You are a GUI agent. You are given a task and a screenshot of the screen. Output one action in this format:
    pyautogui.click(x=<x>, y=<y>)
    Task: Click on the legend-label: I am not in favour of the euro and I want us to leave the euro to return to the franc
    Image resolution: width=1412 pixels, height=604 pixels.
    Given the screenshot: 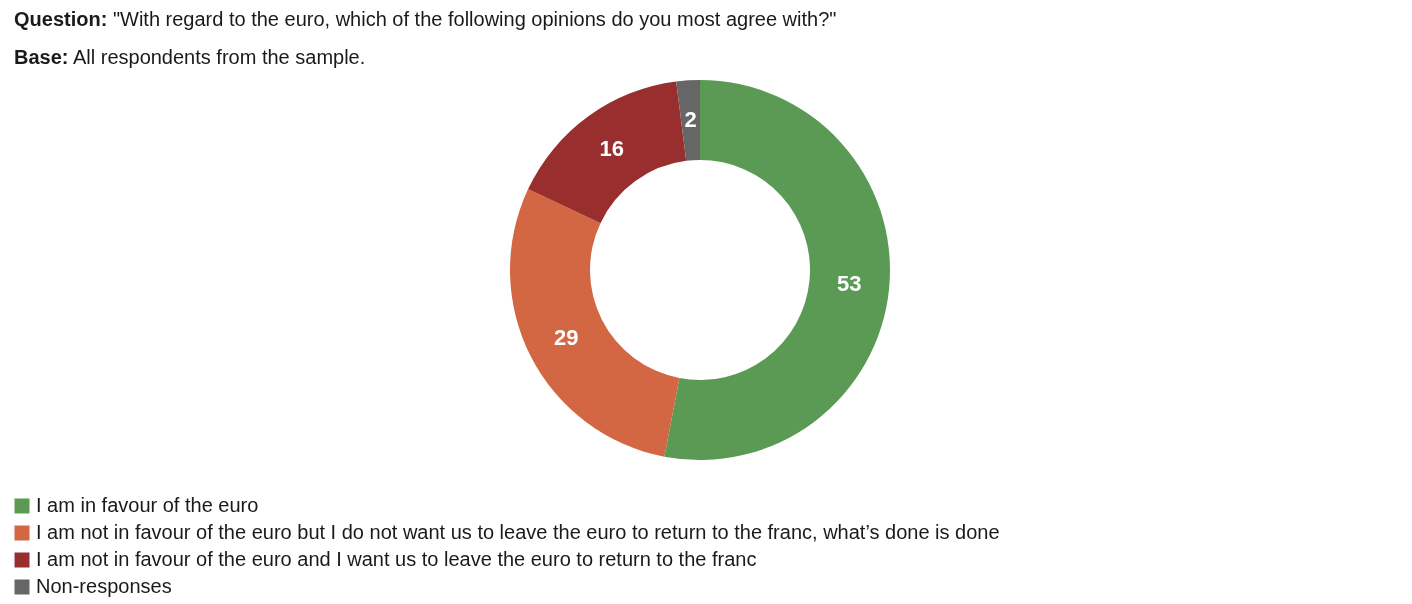 What is the action you would take?
    pyautogui.click(x=396, y=559)
    